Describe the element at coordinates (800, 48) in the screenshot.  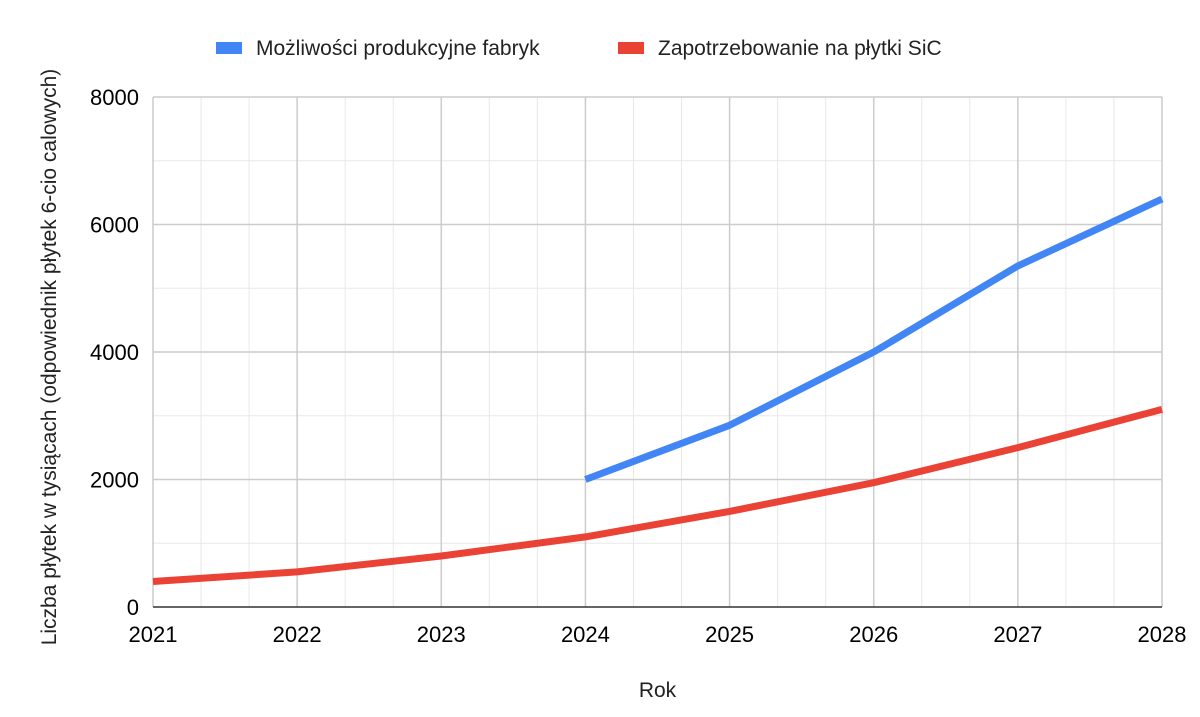
I see `legend-label-2: Zapotrzebowanie na płytki SiC` at that location.